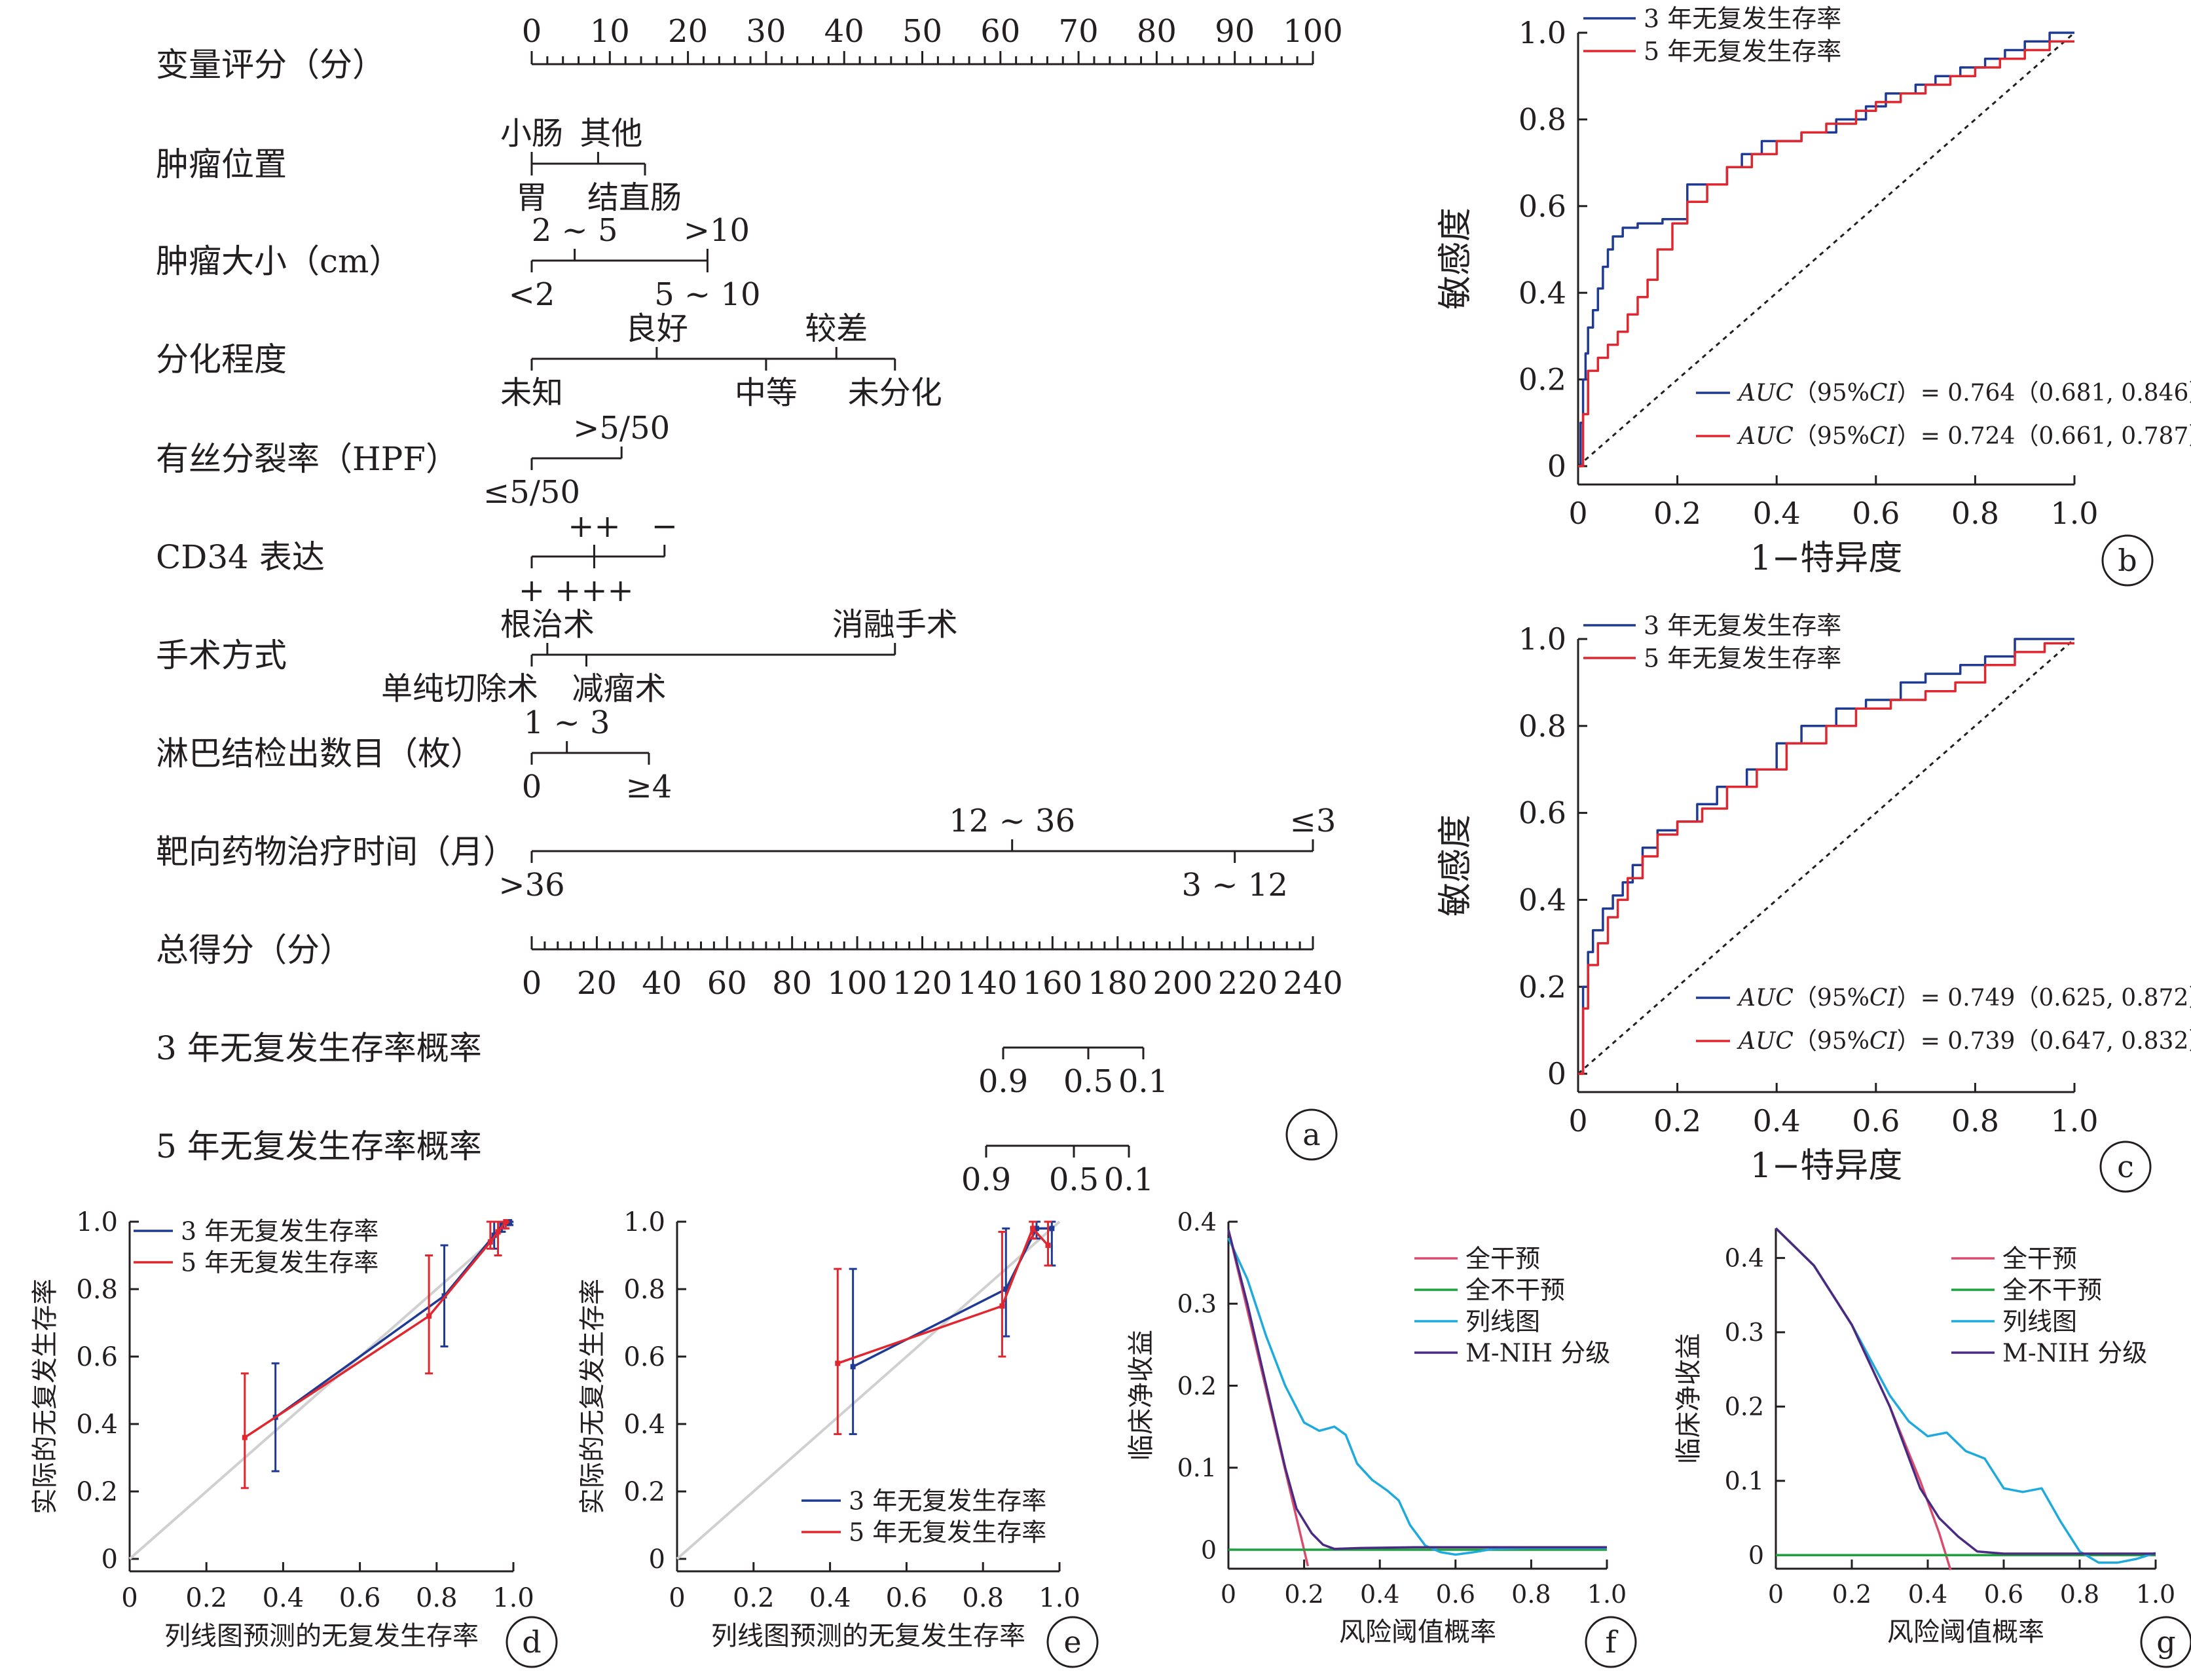  What do you see at coordinates (1197, 1304) in the screenshot?
I see `y-tick-label: 0.3` at bounding box center [1197, 1304].